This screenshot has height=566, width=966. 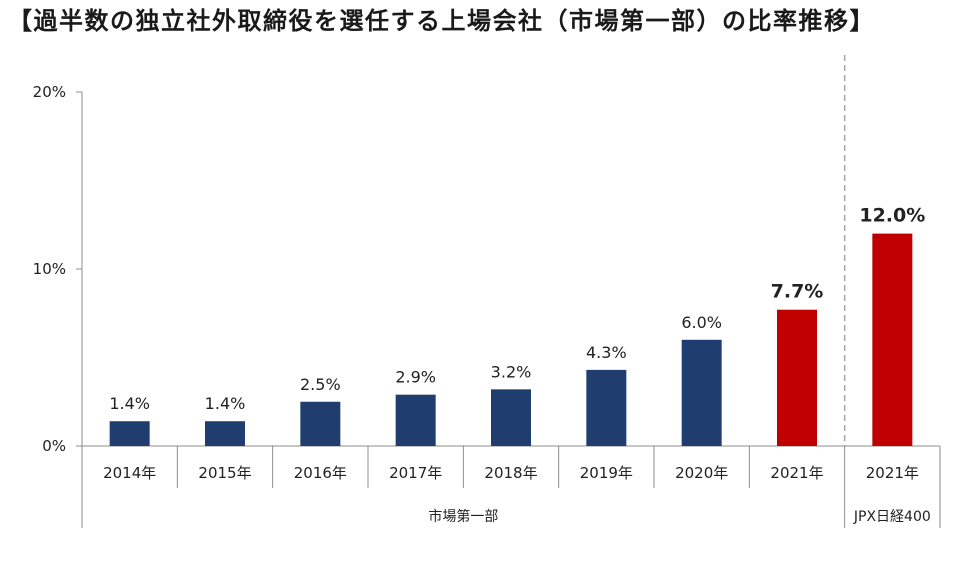 What do you see at coordinates (54, 446) in the screenshot?
I see `y-tick-label: 0%` at bounding box center [54, 446].